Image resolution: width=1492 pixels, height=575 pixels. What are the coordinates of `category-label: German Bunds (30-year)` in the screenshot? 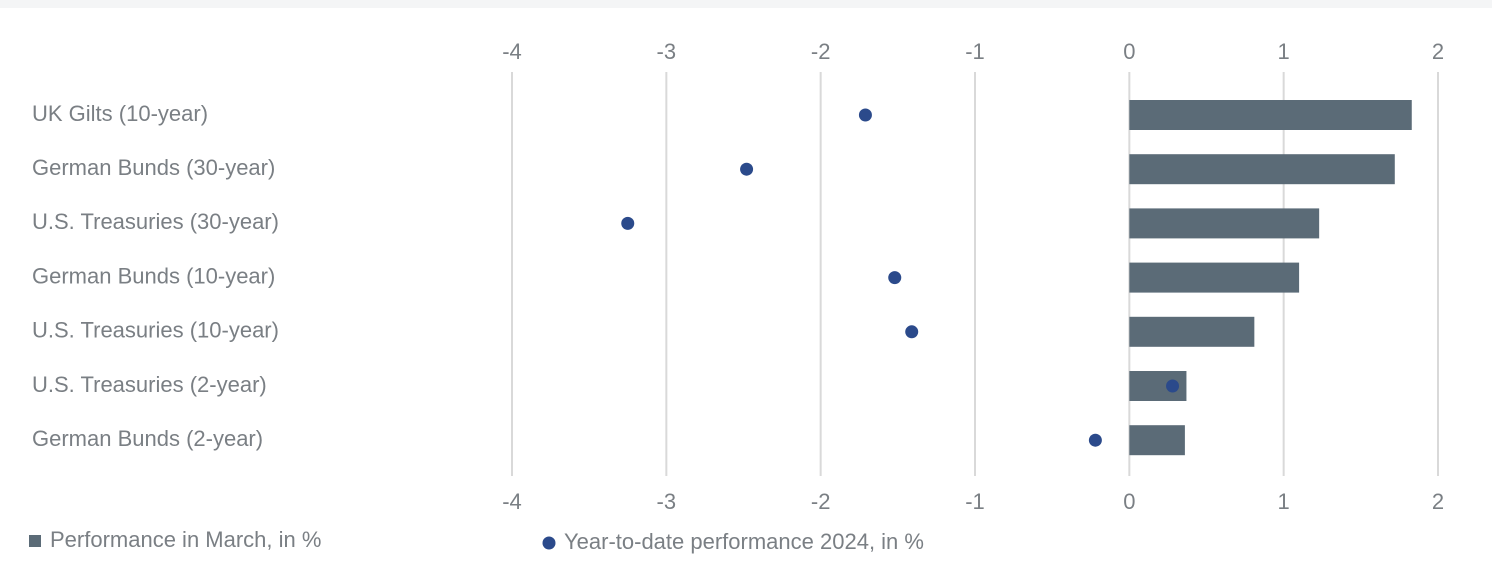 It's located at (153, 167).